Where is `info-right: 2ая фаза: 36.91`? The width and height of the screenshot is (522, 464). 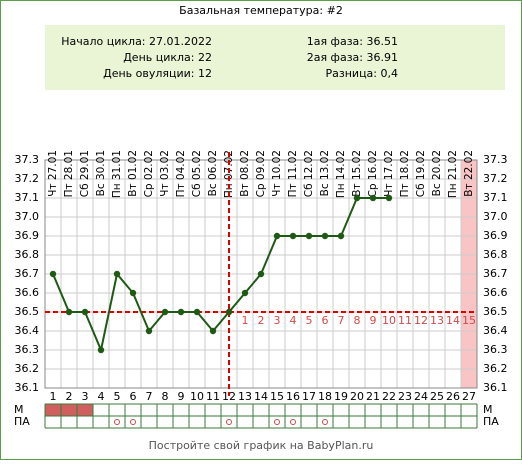 info-right: 2ая фаза: 36.91 is located at coordinates (352, 57).